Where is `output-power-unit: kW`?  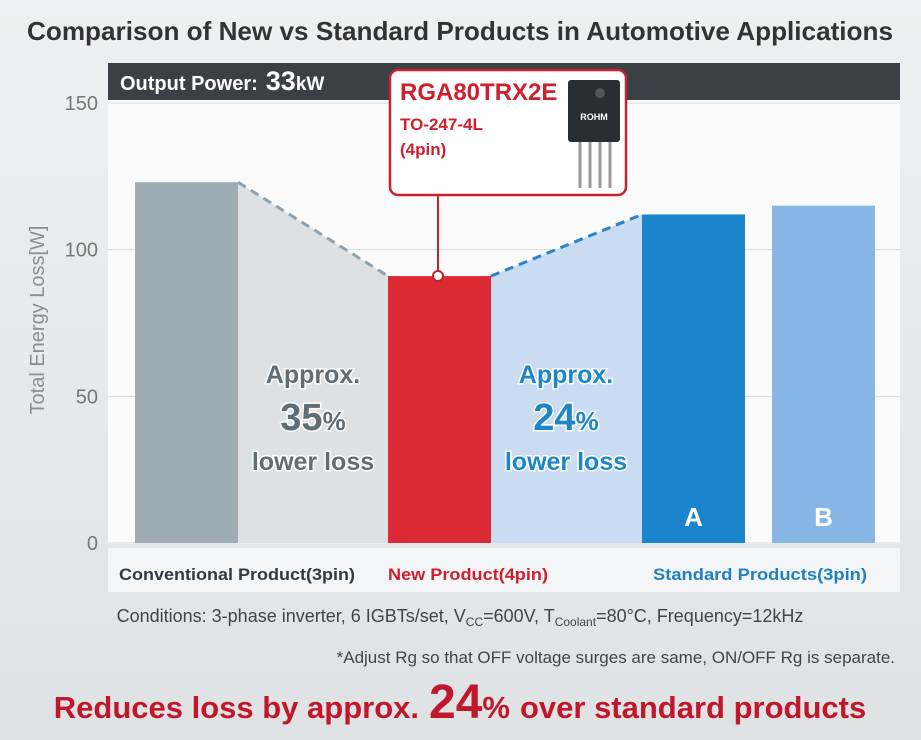
output-power-unit: kW is located at coordinates (310, 84).